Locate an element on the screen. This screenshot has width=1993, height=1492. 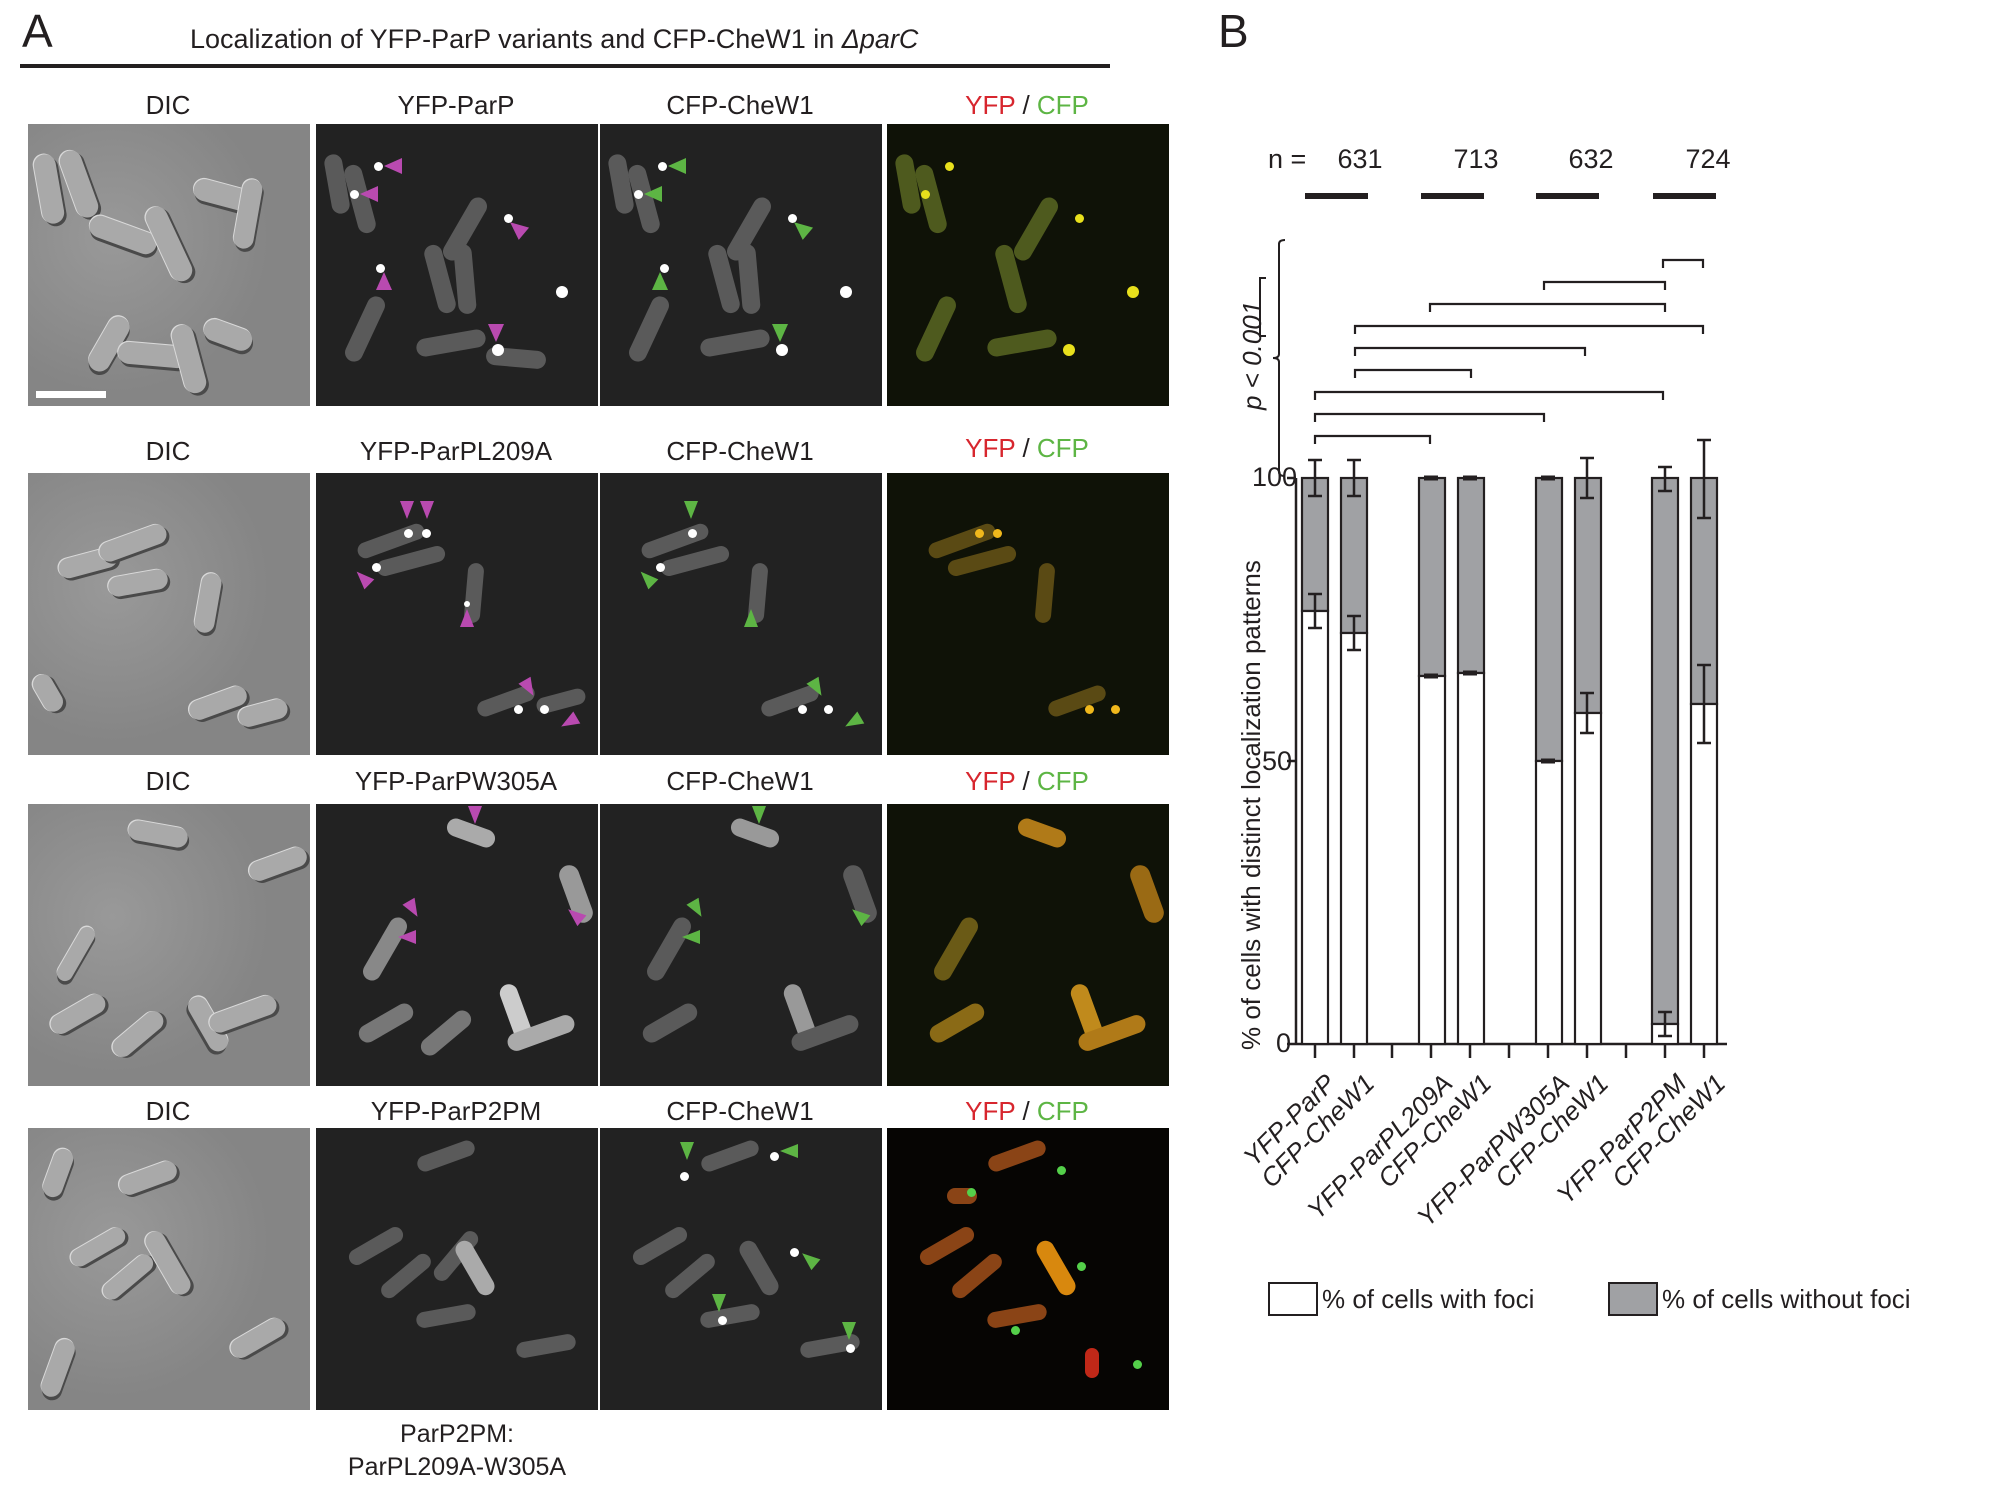
row1-cfp-image is located at coordinates (741, 265).